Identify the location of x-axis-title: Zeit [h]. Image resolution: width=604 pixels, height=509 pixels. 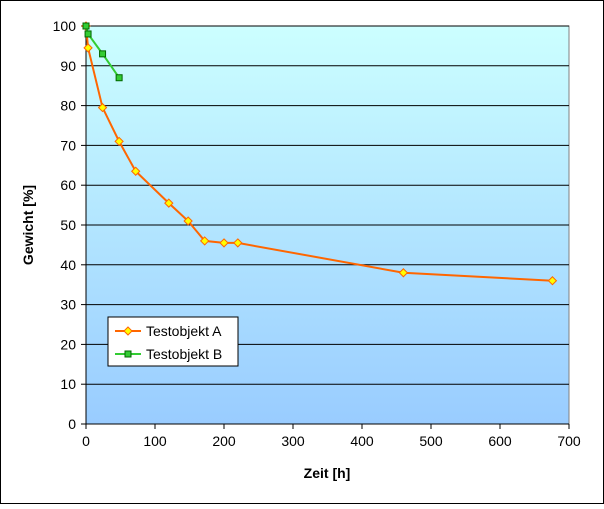
(327, 473).